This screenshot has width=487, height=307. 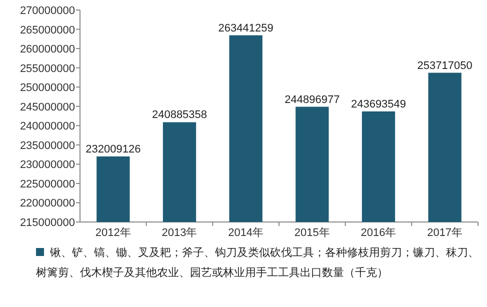 What do you see at coordinates (312, 233) in the screenshot?
I see `x-tick-label: 2015年` at bounding box center [312, 233].